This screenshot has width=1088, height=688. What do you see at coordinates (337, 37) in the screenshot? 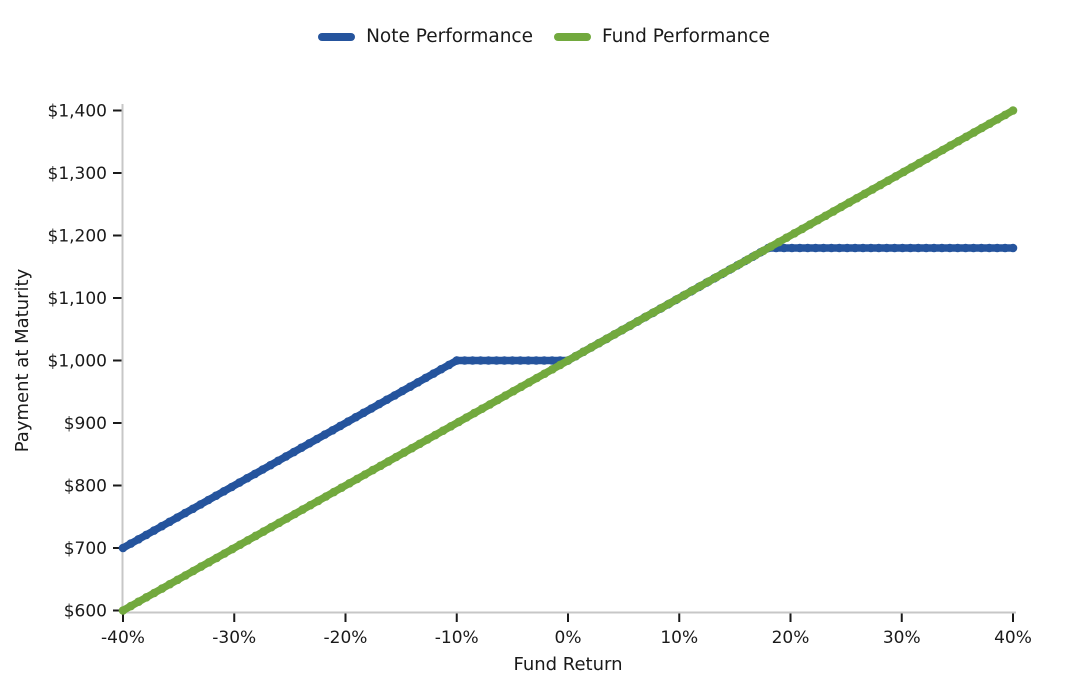
I see `note-performance-line-swatch` at bounding box center [337, 37].